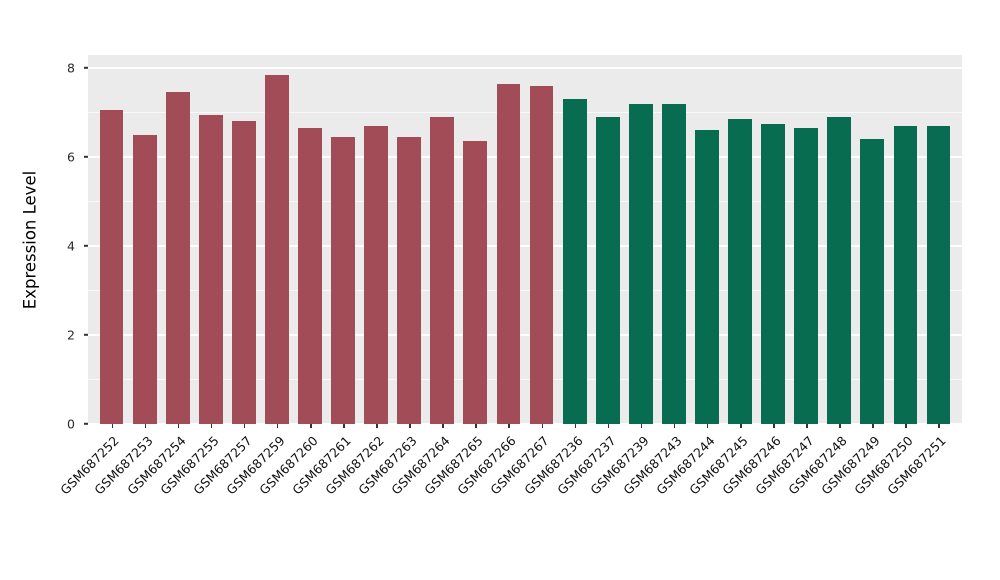  Describe the element at coordinates (177, 258) in the screenshot. I see `bar-GSM687254` at that location.